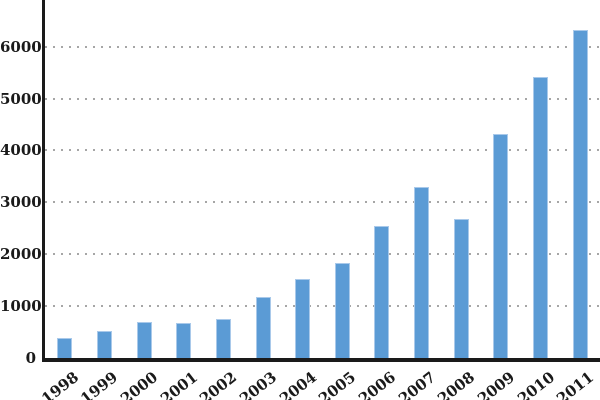 This screenshot has width=600, height=400. I want to click on x-tick-label-2011: 2011, so click(575, 384).